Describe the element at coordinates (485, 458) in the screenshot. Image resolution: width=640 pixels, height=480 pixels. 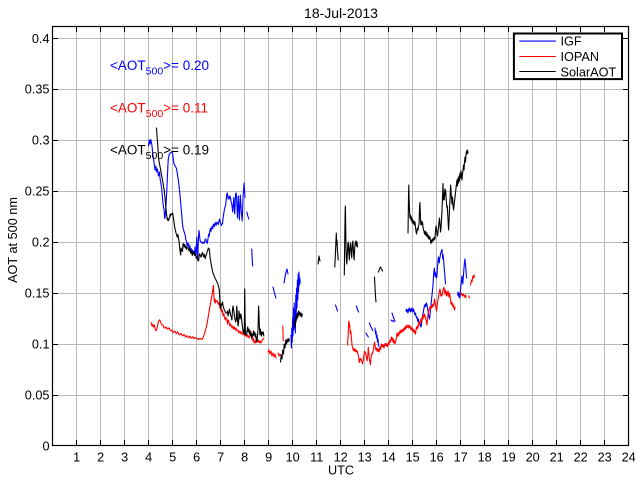
I see `svg-text: 18` at that location.